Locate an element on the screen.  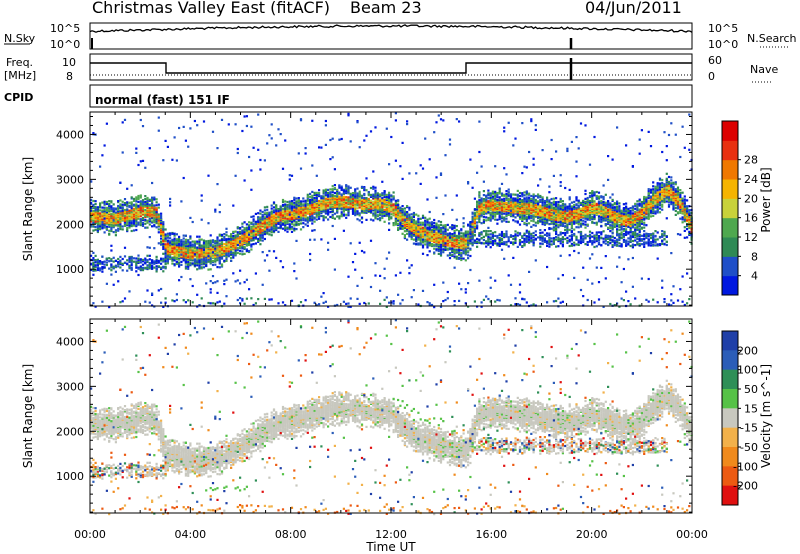
nsky-tick-low: 10^0 is located at coordinates (65, 44).